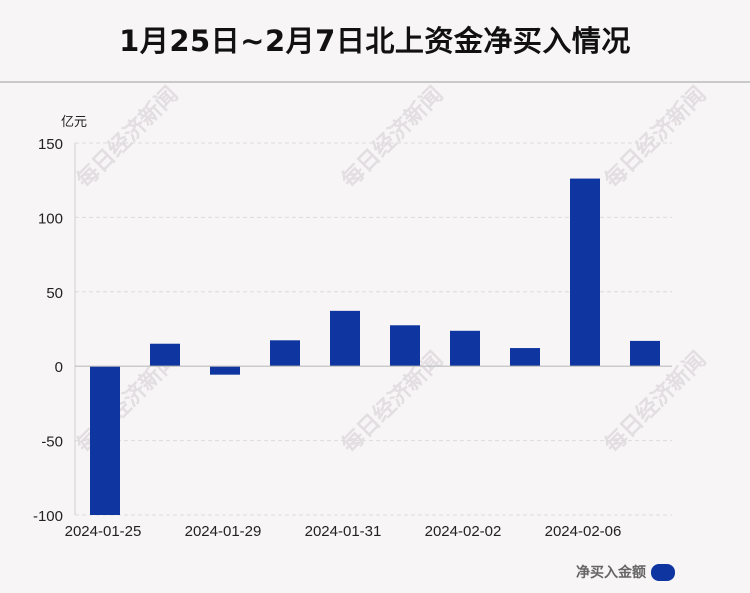  What do you see at coordinates (74, 122) in the screenshot?
I see `y-axis-unit: 亿元` at bounding box center [74, 122].